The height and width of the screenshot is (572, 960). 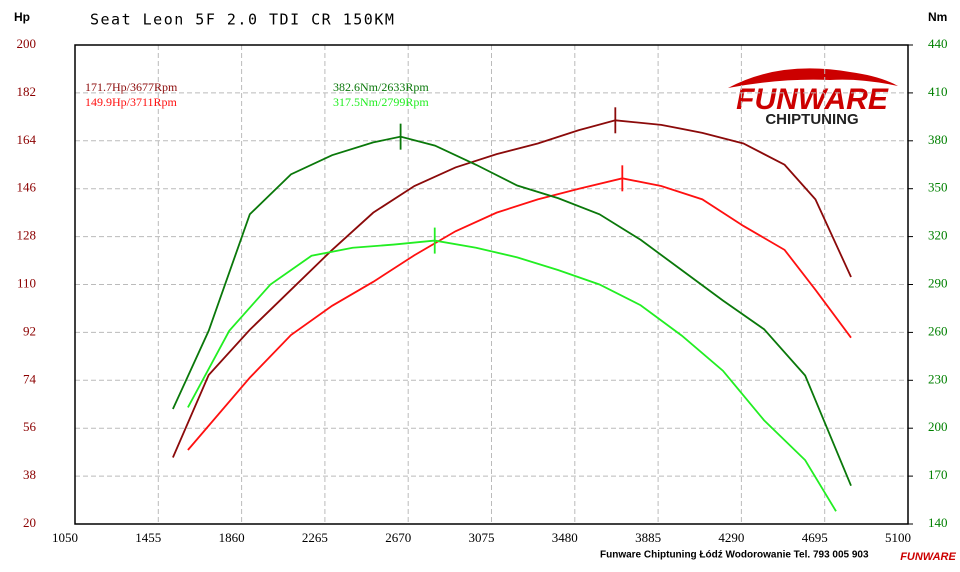 What do you see at coordinates (232, 537) in the screenshot?
I see `x-tick-label: 1860` at bounding box center [232, 537].